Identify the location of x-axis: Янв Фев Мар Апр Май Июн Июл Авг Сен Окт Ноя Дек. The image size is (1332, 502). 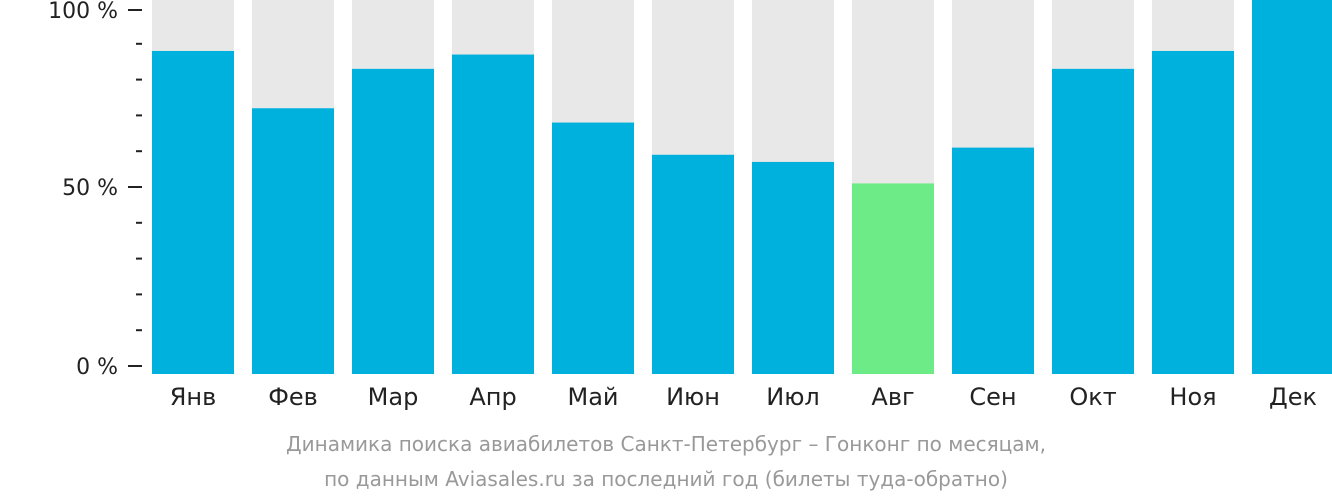
(743, 397).